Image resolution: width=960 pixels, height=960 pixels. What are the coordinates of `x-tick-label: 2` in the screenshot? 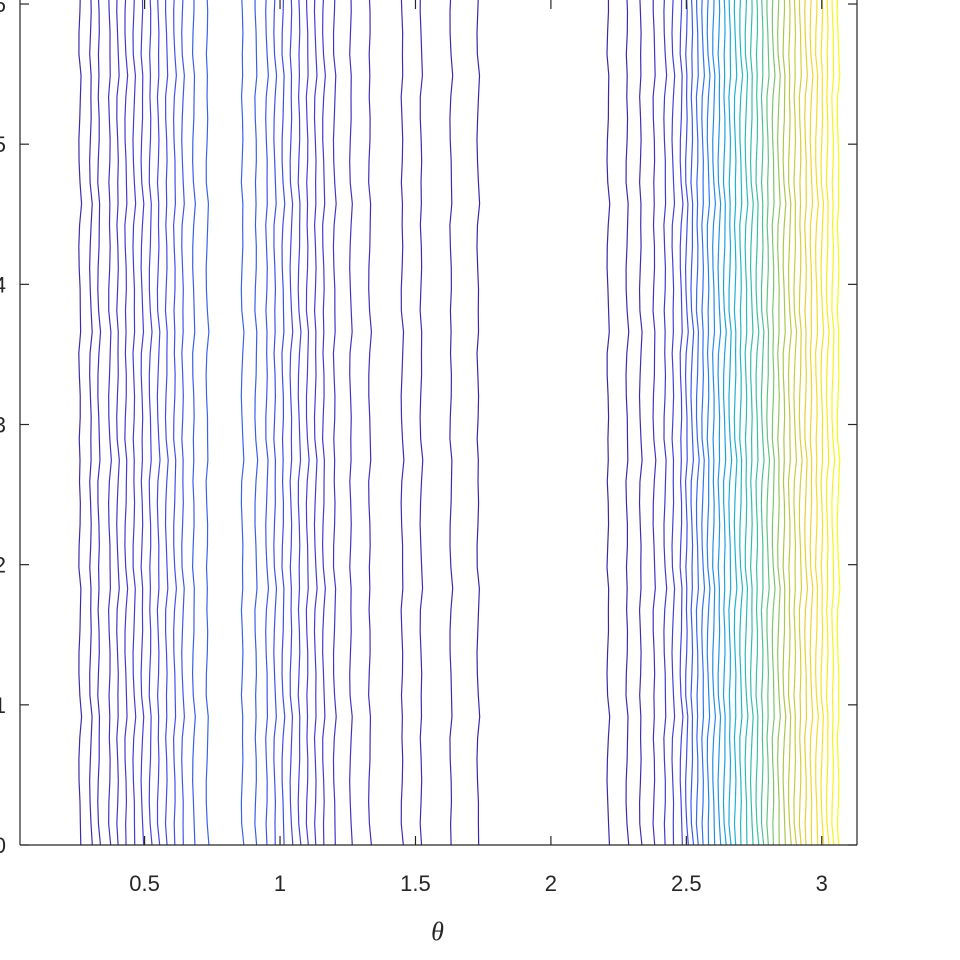 It's located at (551, 883).